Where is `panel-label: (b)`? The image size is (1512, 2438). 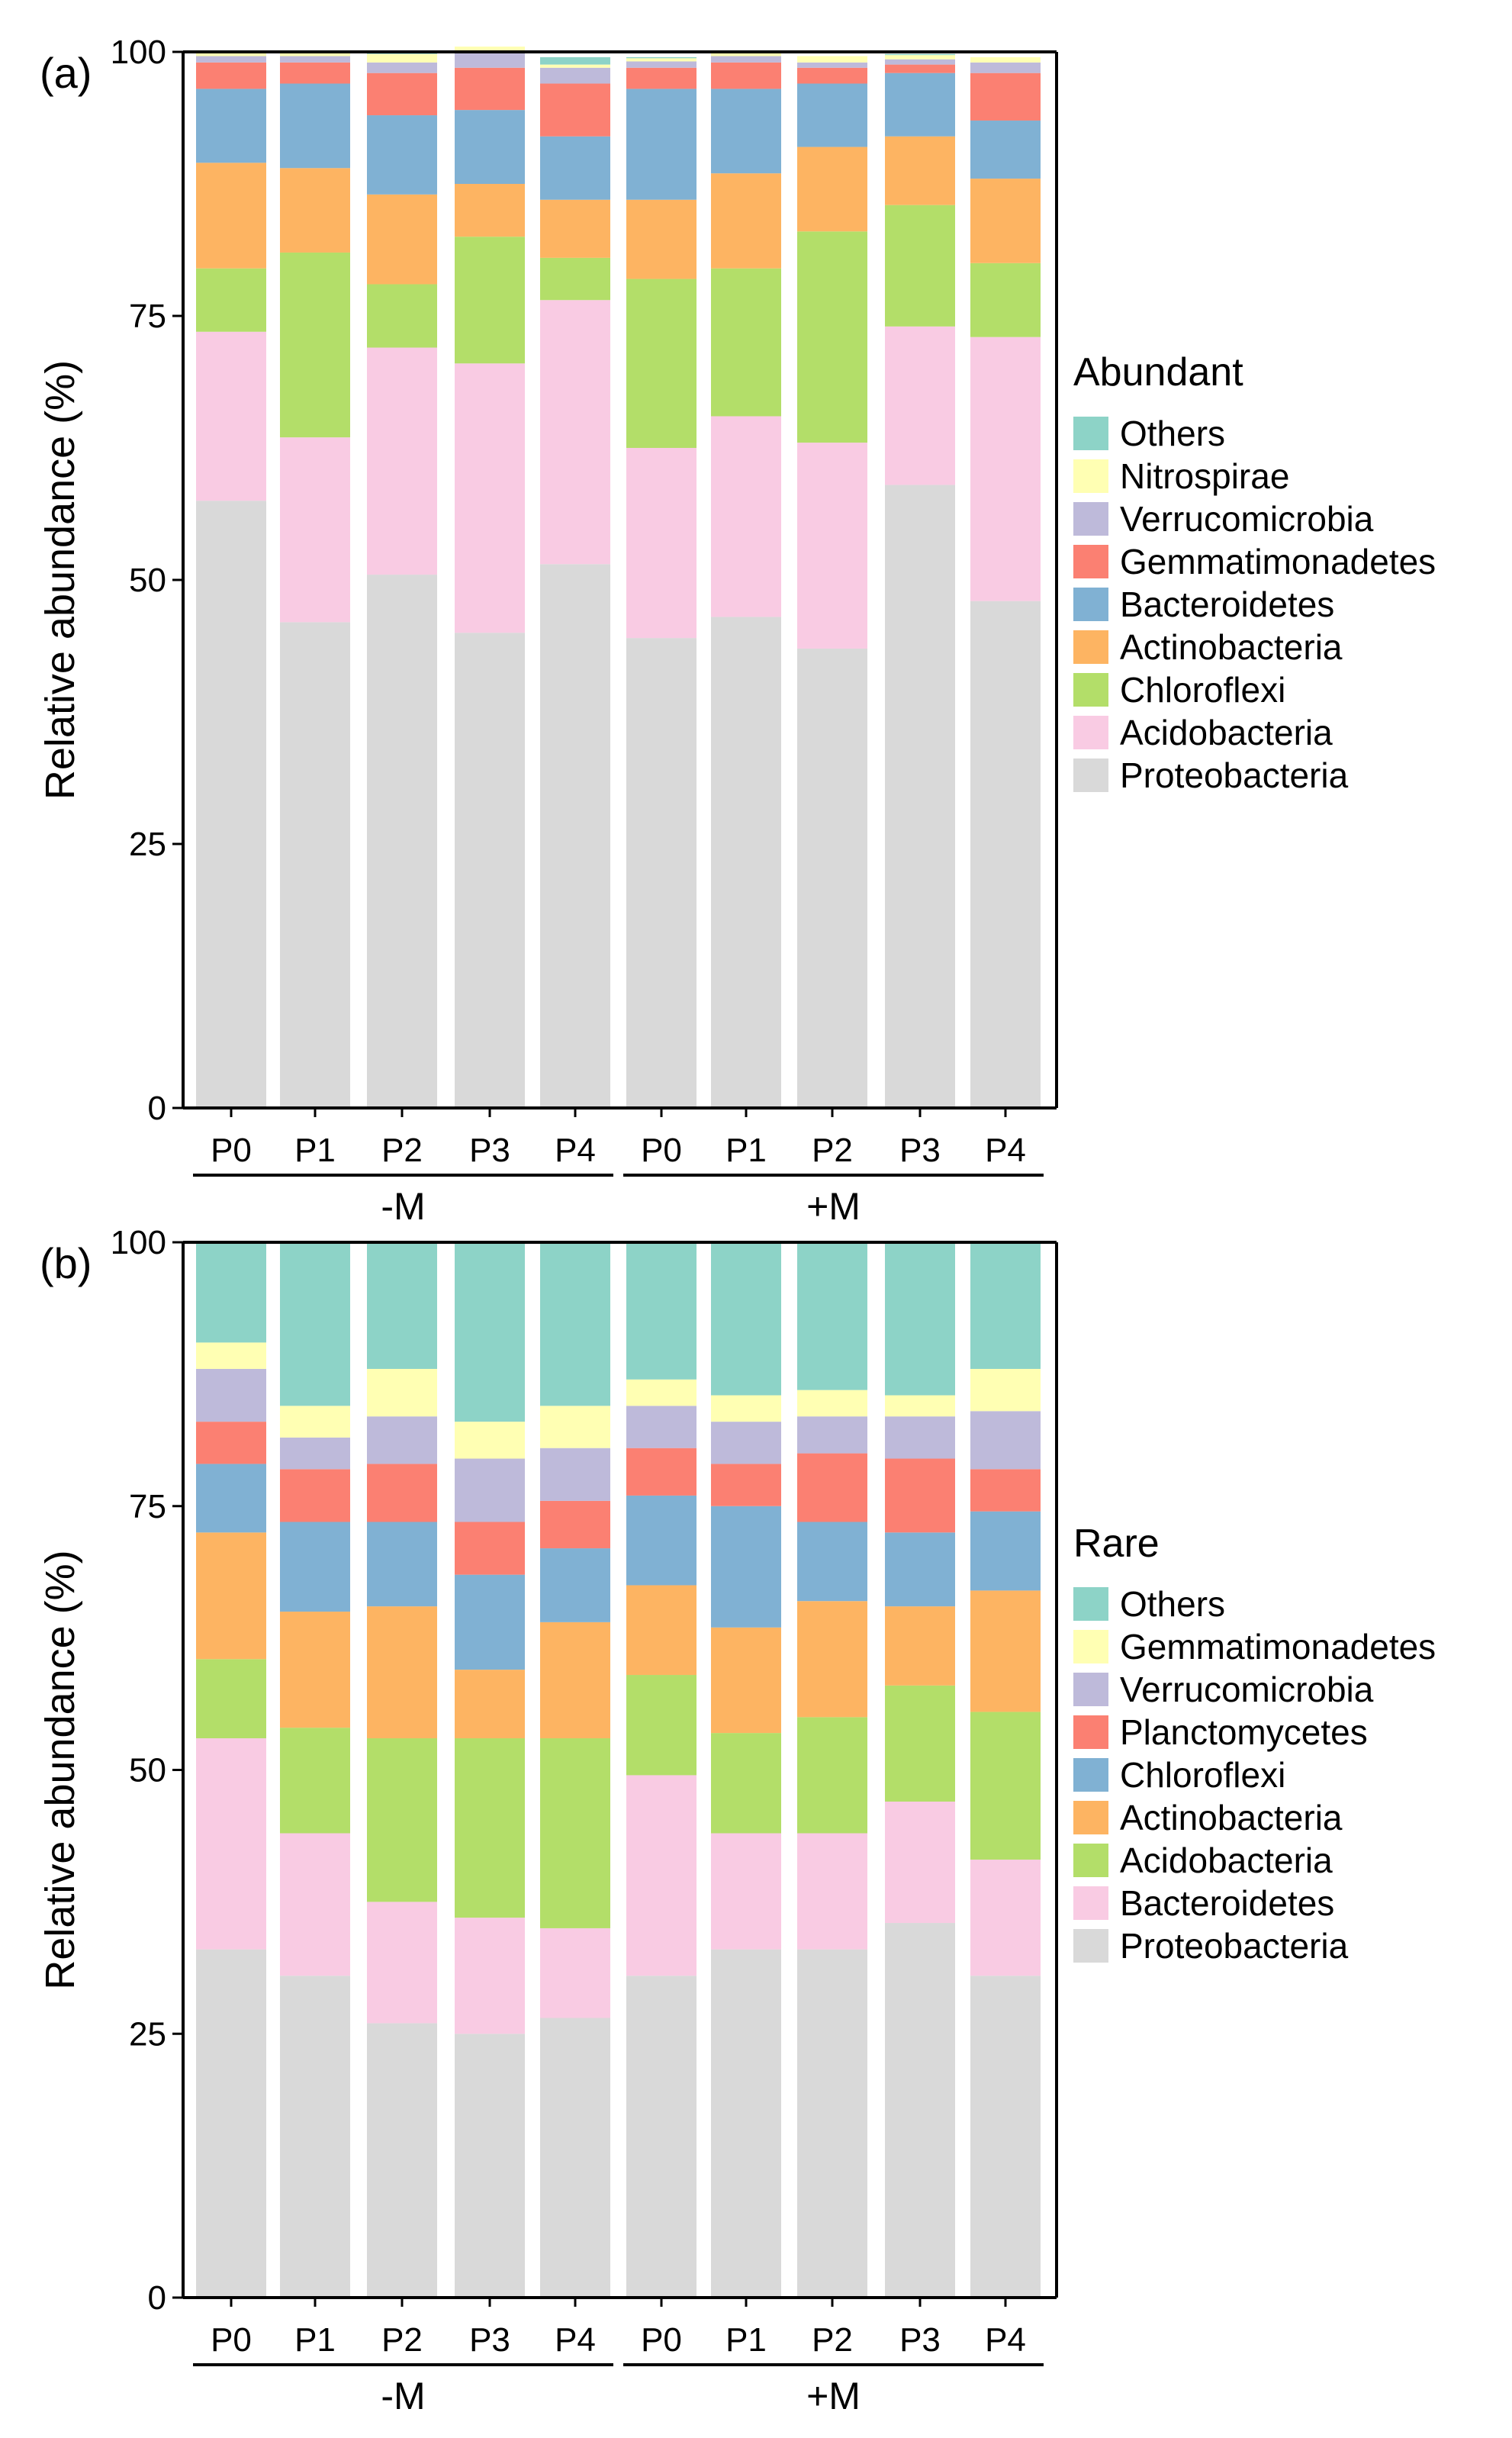 panel-label: (b) is located at coordinates (66, 1263).